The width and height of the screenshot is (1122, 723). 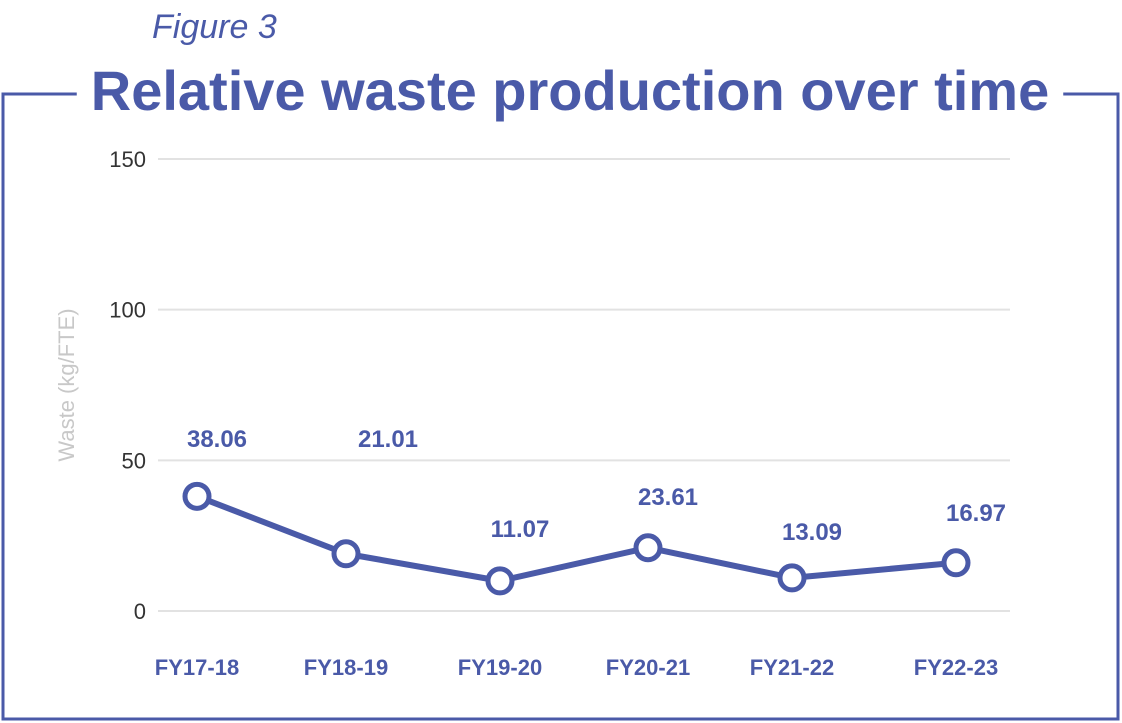 I want to click on data-label: 23.61, so click(x=668, y=497).